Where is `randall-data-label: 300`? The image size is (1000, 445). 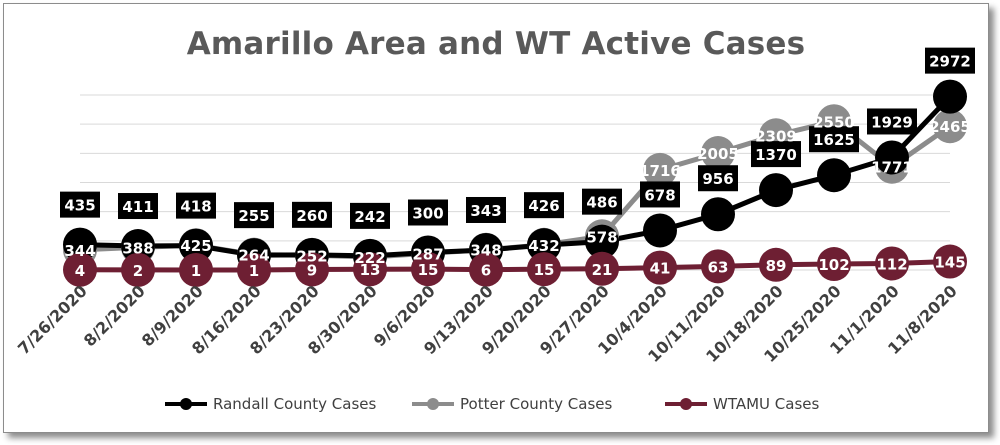
randall-data-label: 300 is located at coordinates (427, 214).